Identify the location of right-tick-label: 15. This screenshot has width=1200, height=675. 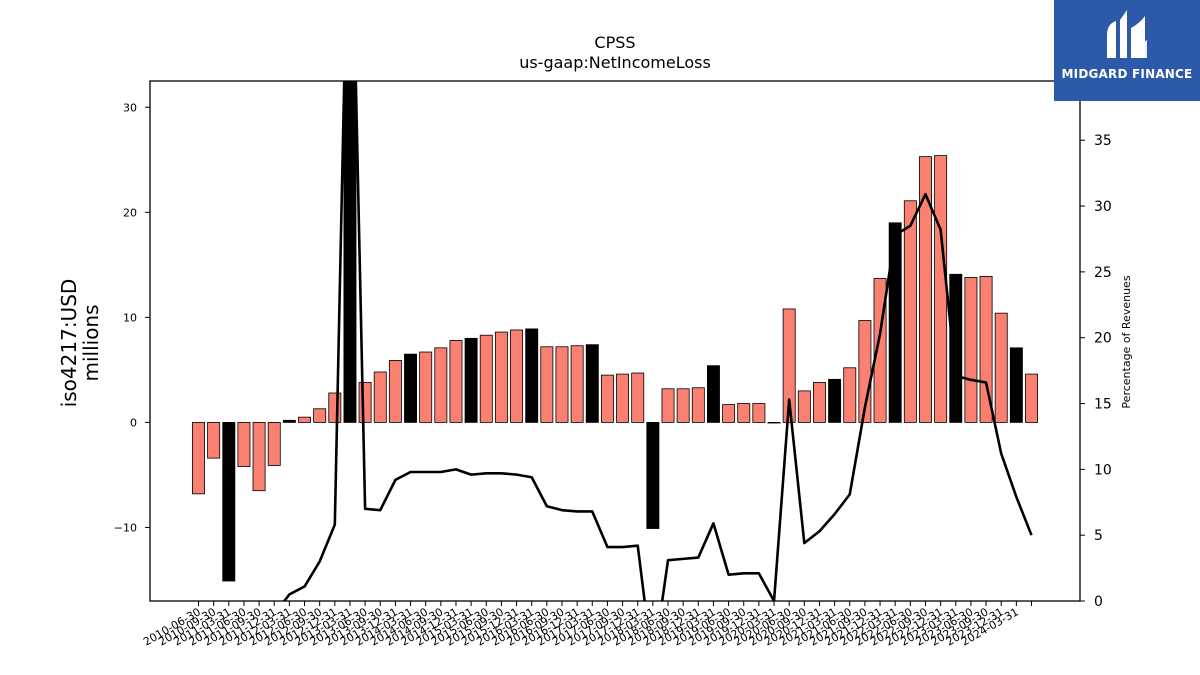
(1103, 405).